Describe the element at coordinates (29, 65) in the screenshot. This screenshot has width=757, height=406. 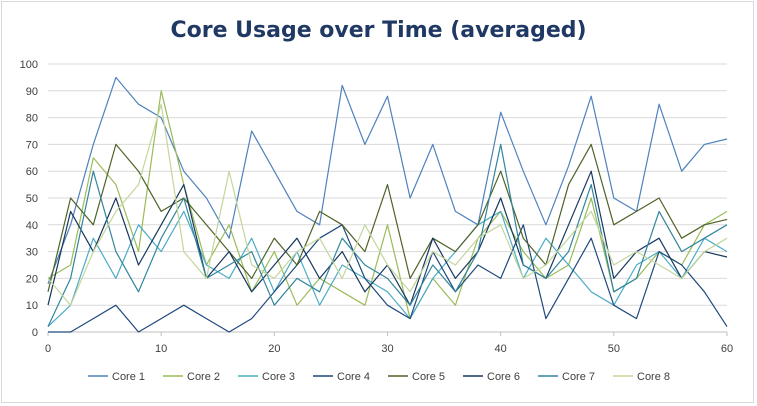
I see `y-tick-label: 100` at that location.